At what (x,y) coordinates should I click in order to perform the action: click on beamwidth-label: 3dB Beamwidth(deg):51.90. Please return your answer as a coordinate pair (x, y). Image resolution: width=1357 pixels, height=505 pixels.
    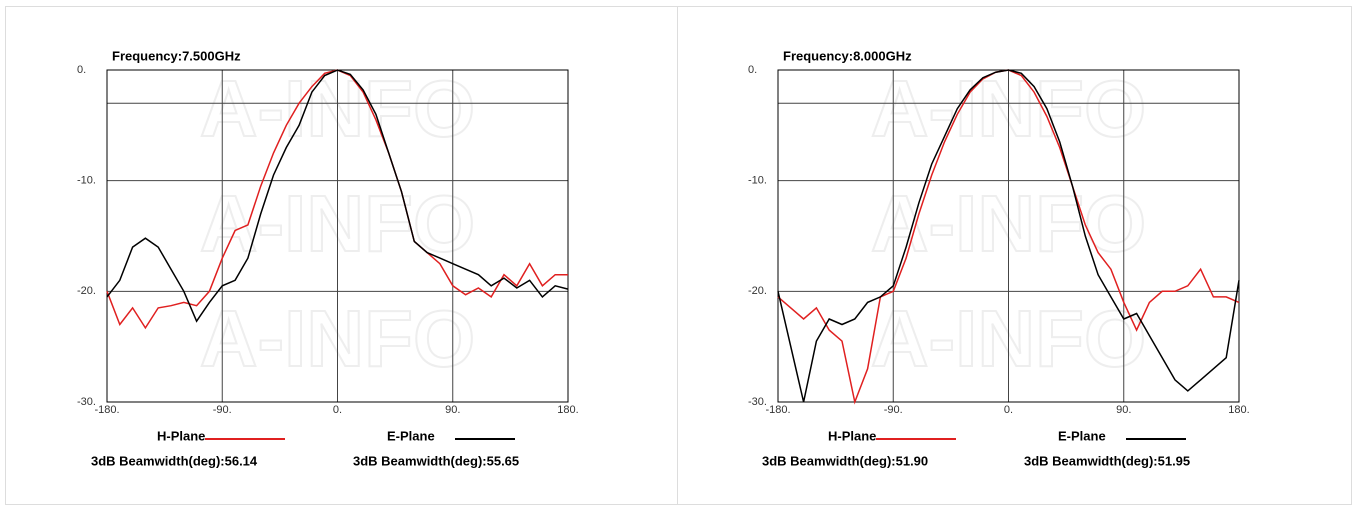
    Looking at the image, I should click on (845, 460).